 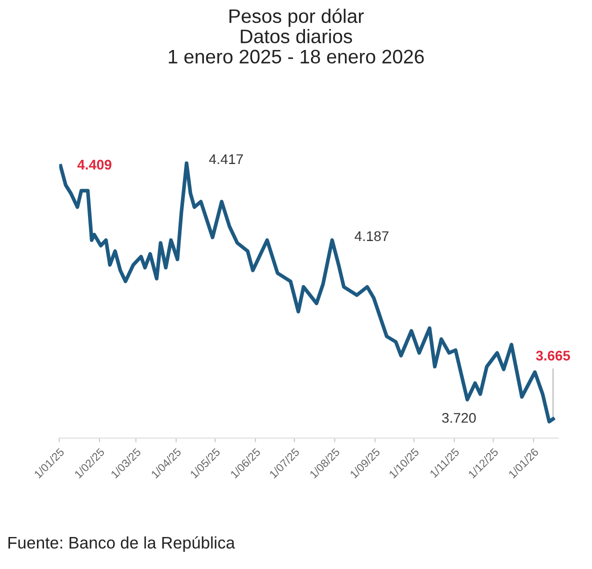 I want to click on chart-title: Pesos por dólar Datos diarios 1 enero 2025 - 18 enero 2026, so click(x=296, y=36).